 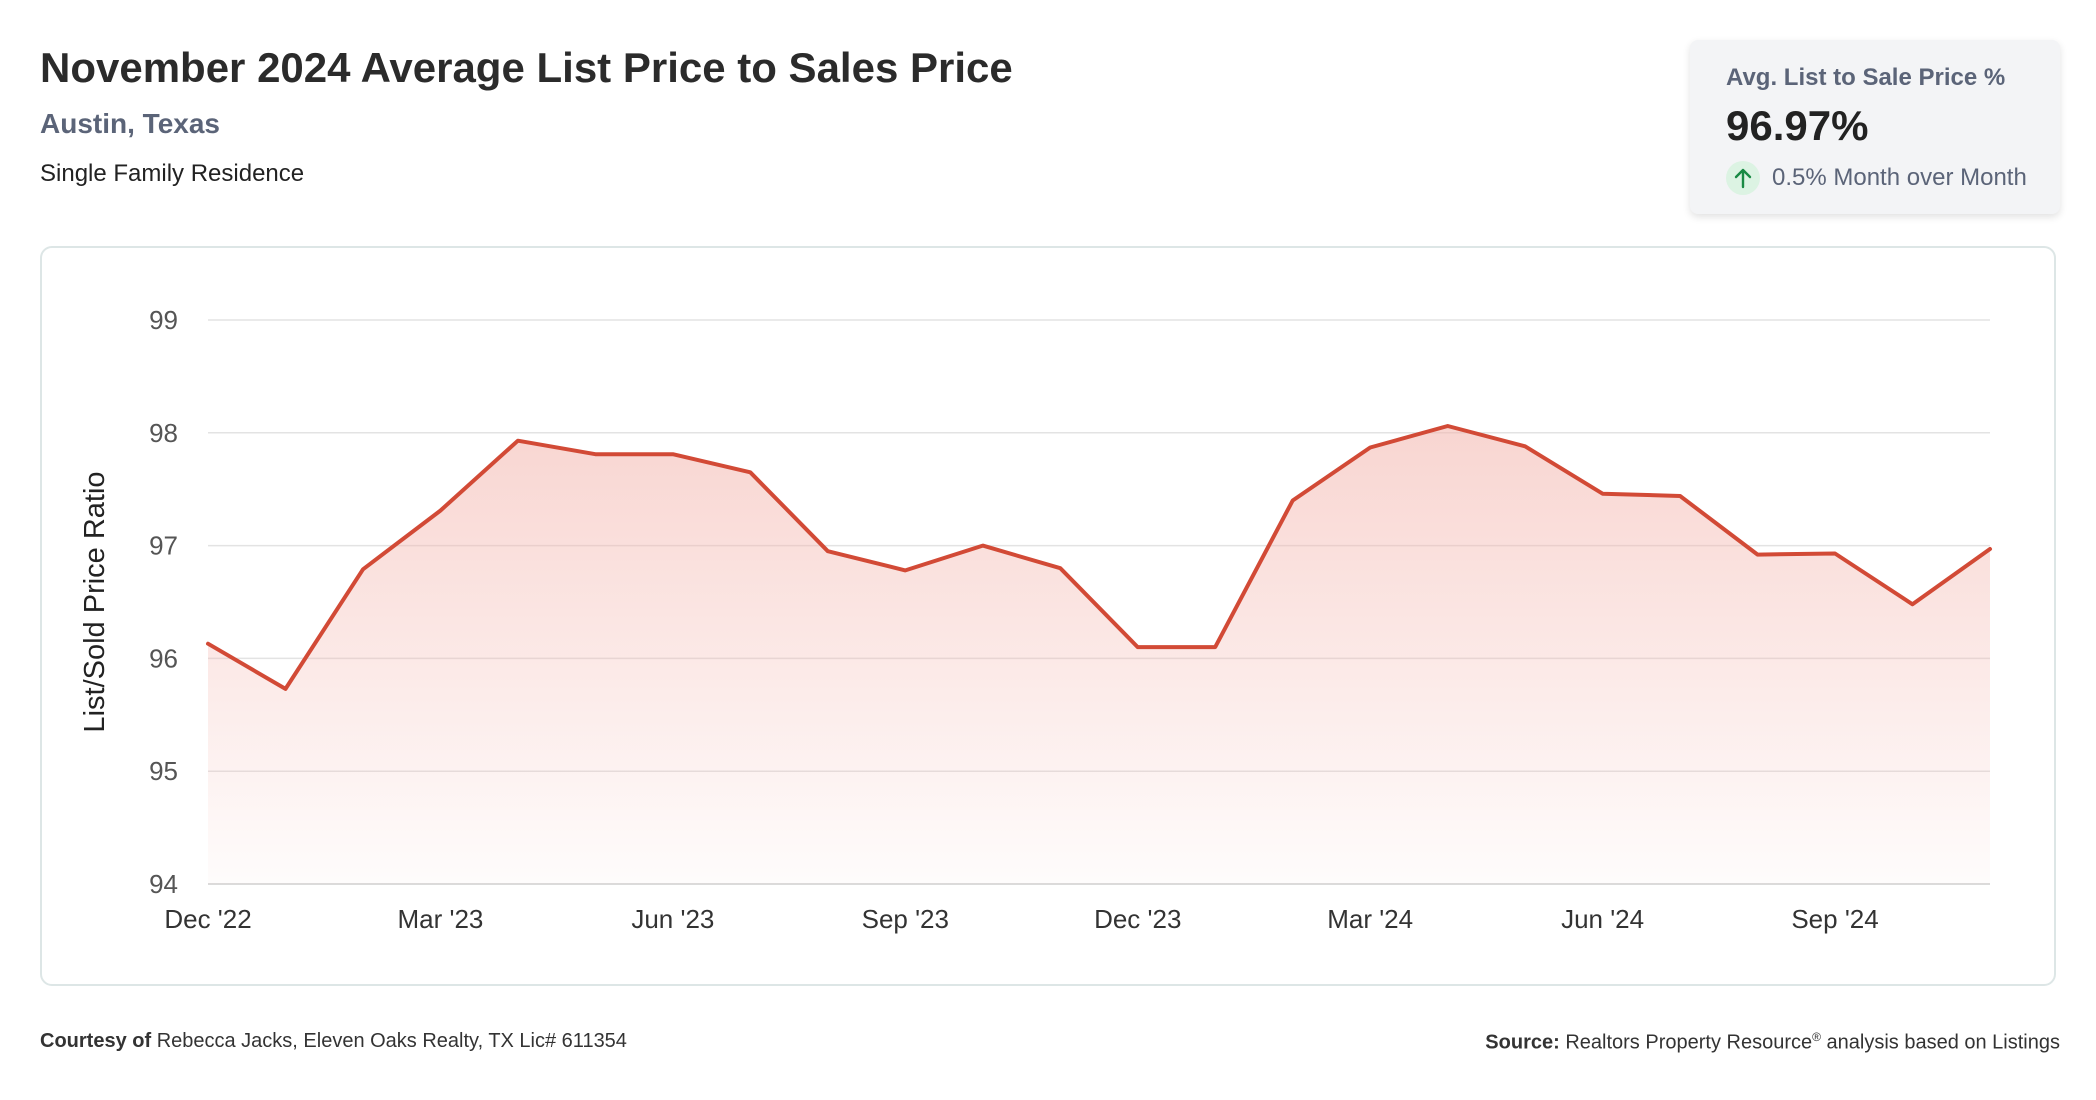 I want to click on y-tick-label: 96, so click(x=163, y=658).